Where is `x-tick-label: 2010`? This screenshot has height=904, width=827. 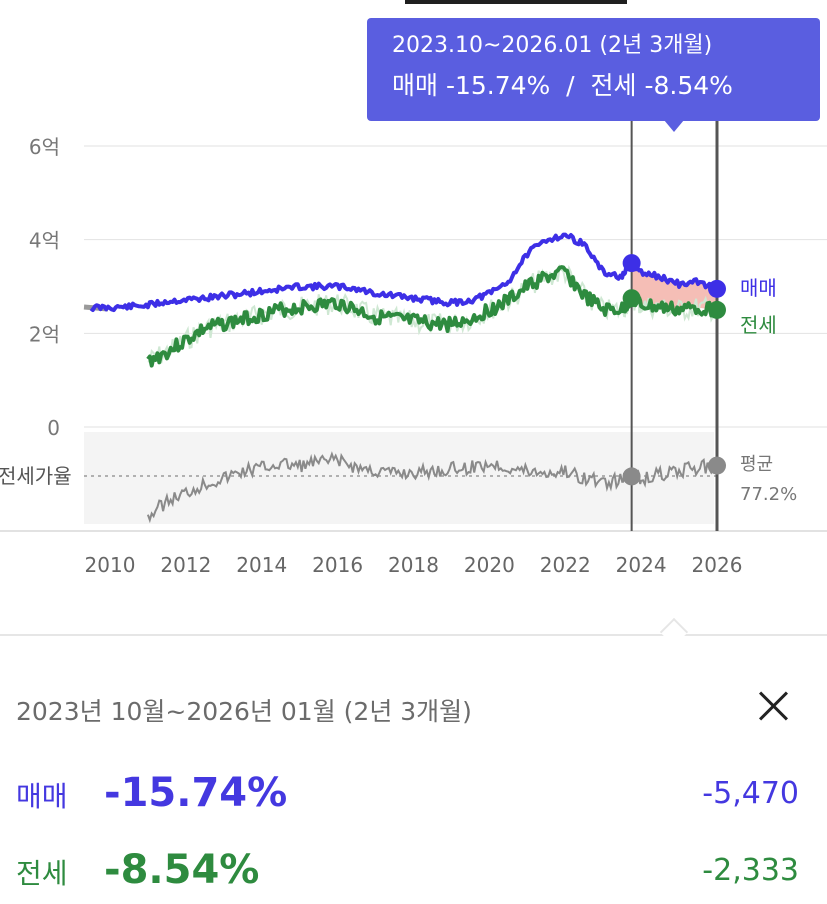 x-tick-label: 2010 is located at coordinates (110, 565).